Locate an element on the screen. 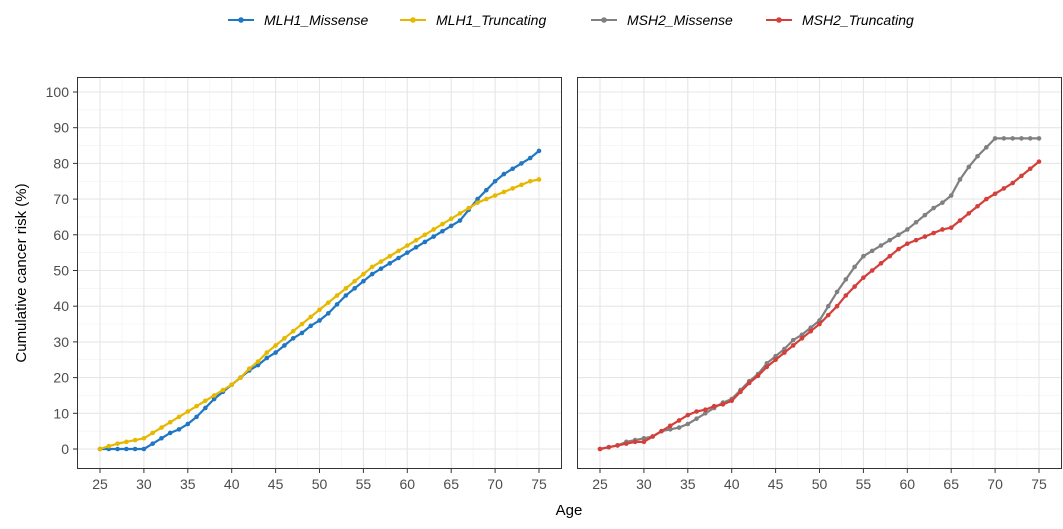  y-tick-label: 0 is located at coordinates (65, 449).